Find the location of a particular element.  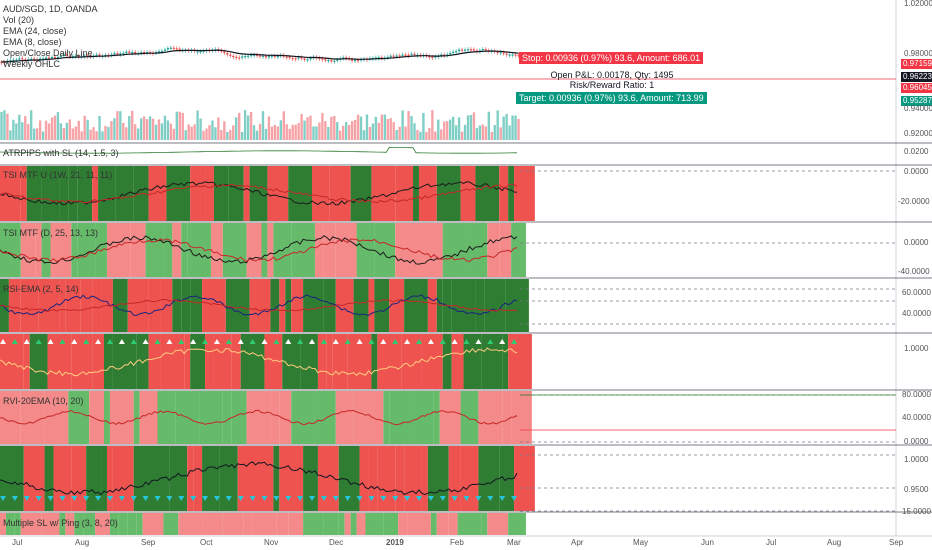

symbol-title: AUD/SGD, 1D, OANDA is located at coordinates (50, 9).